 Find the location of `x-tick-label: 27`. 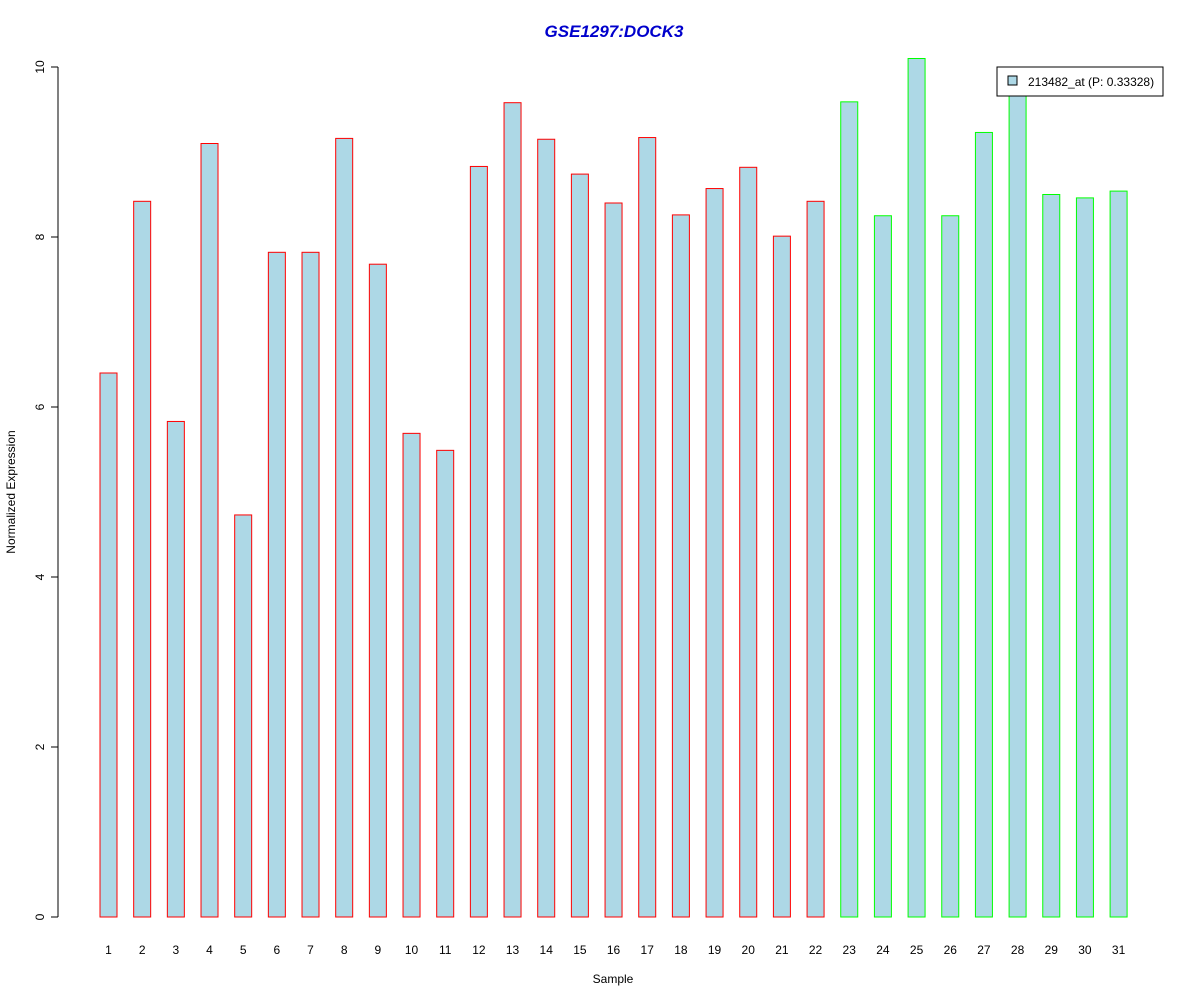

x-tick-label: 27 is located at coordinates (984, 950).